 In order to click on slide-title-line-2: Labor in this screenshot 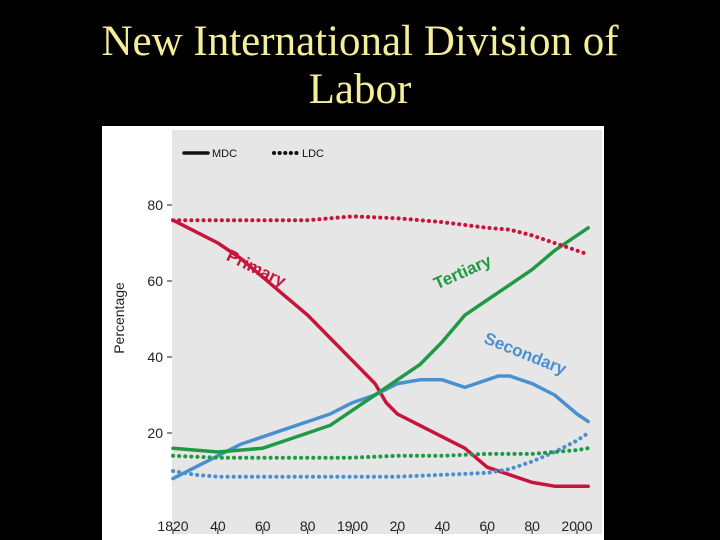, I will do `click(360, 89)`.